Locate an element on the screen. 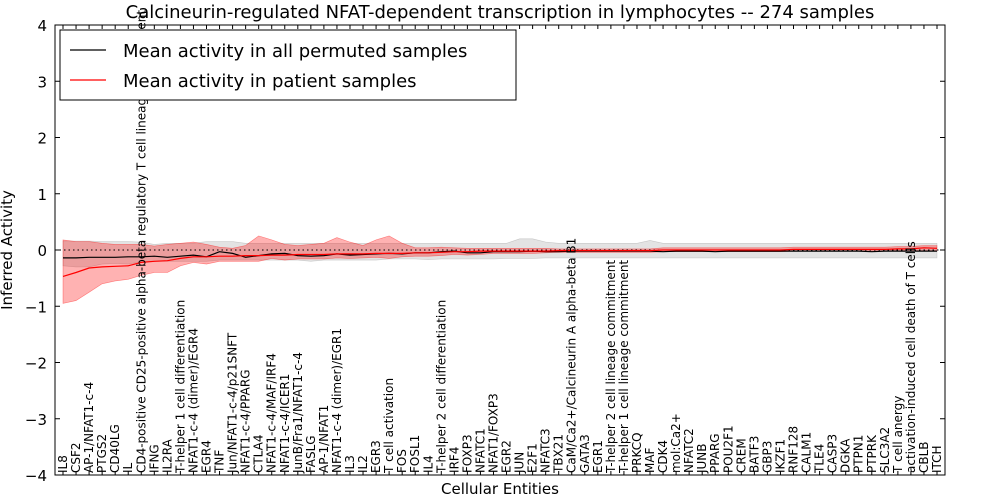  x-tick-label: NFAT1/FOXP3 is located at coordinates (494, 433).